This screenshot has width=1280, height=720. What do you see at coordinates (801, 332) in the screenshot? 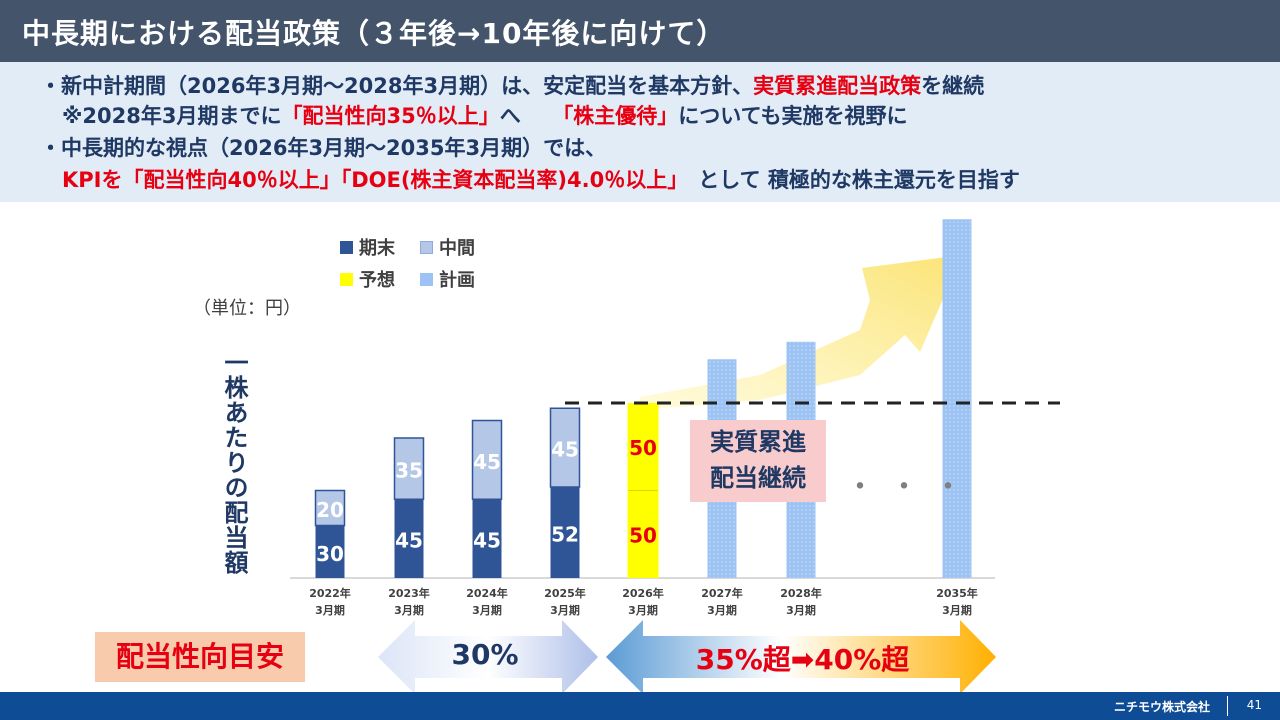
I see `growth-arrow` at bounding box center [801, 332].